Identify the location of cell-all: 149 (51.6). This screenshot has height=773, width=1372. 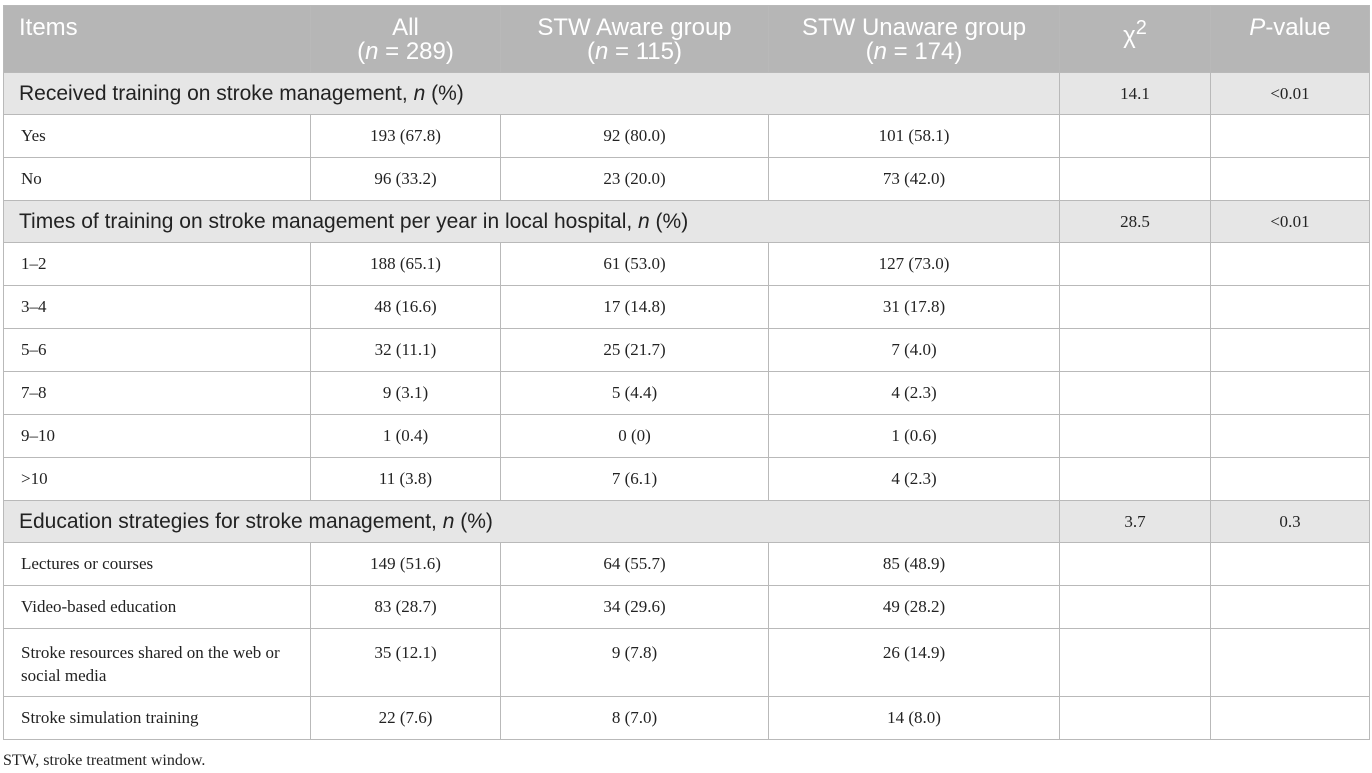
(405, 564).